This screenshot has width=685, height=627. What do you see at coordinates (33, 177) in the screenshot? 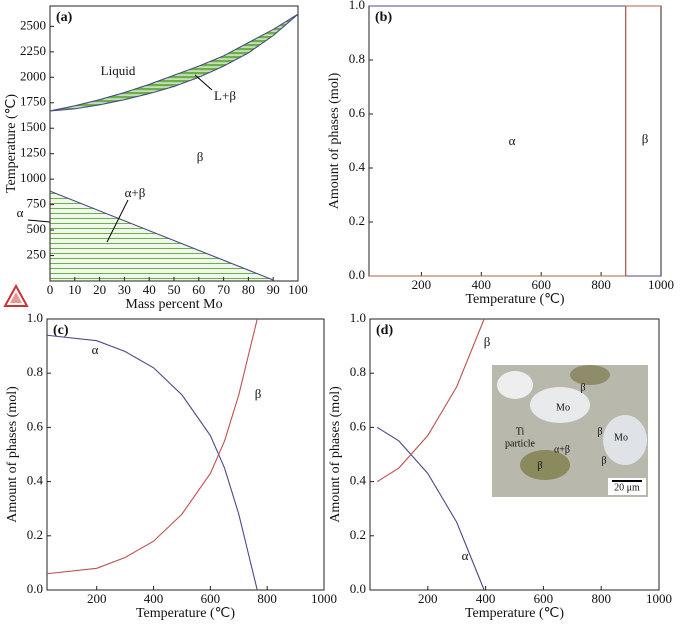
I see `y-tick-label: 1000` at bounding box center [33, 177].